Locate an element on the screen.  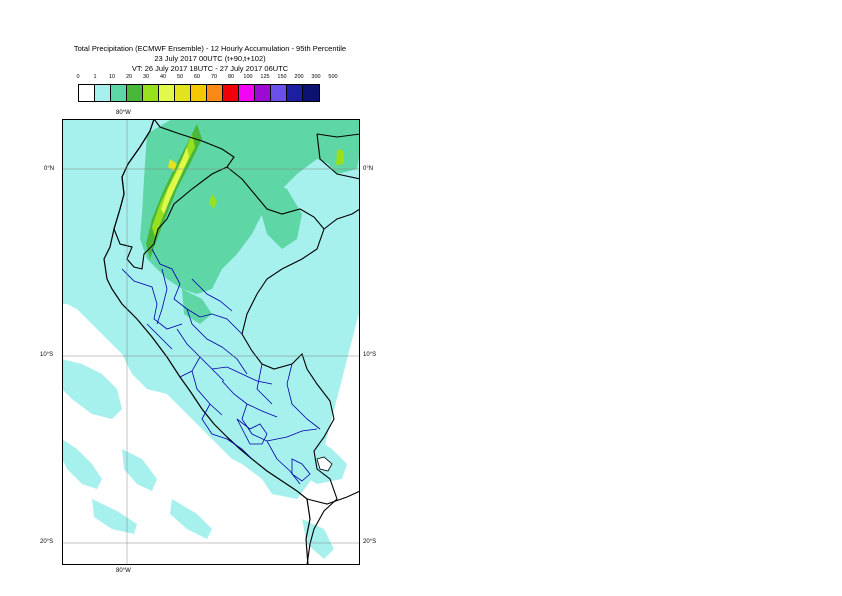
legend-tick-label: 125 is located at coordinates (265, 77).